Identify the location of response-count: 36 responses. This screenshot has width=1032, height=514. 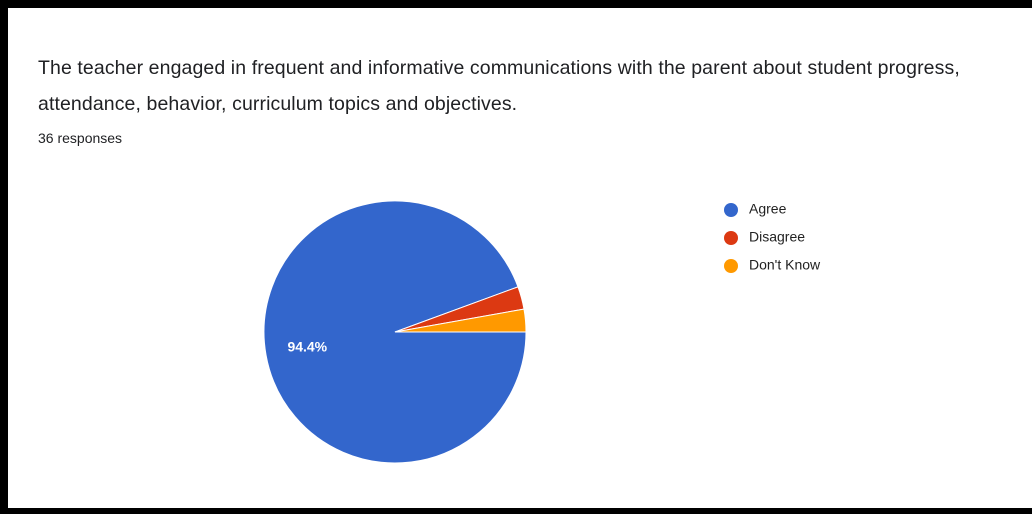
(80, 138).